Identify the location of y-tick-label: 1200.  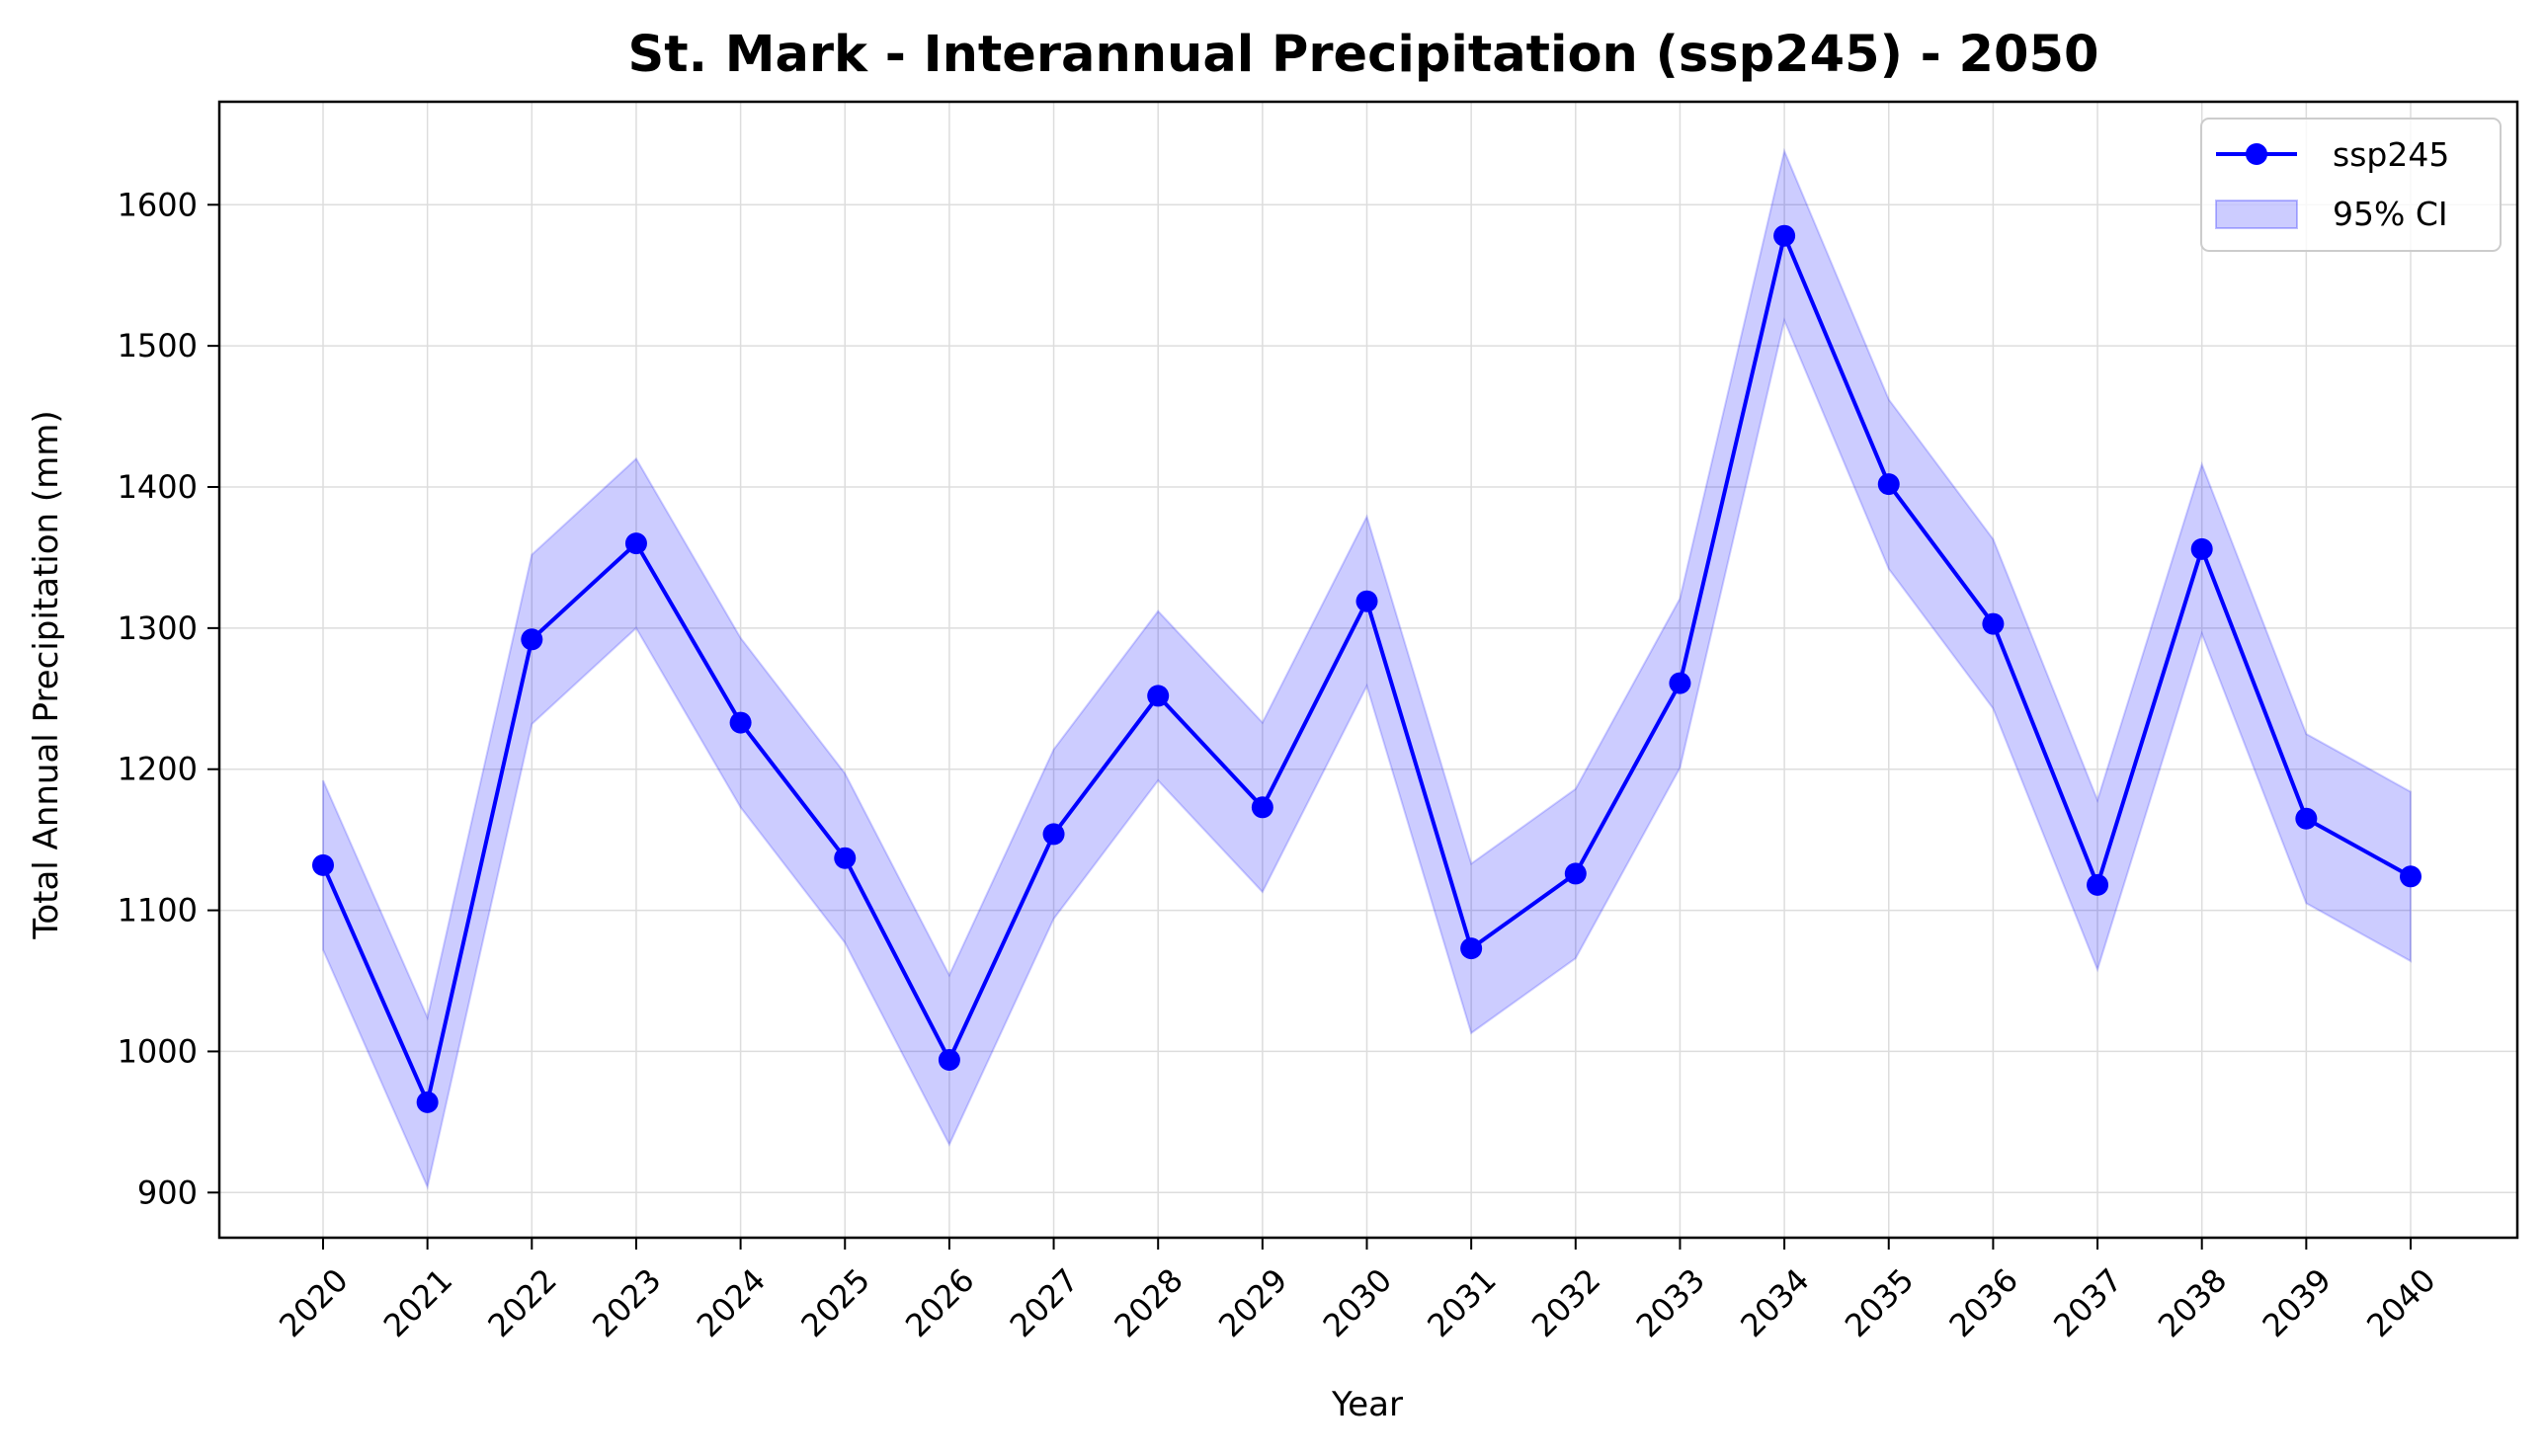
(158, 769).